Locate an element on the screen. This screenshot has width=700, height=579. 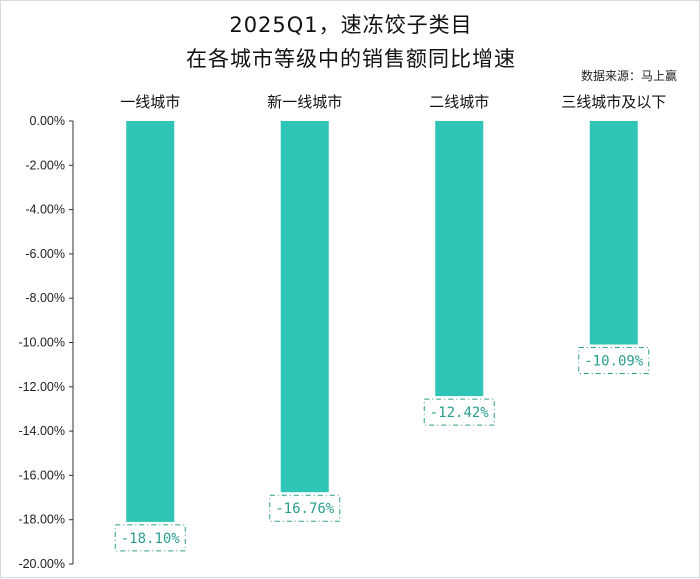
y-tick-label: -20.00% is located at coordinates (41, 564).